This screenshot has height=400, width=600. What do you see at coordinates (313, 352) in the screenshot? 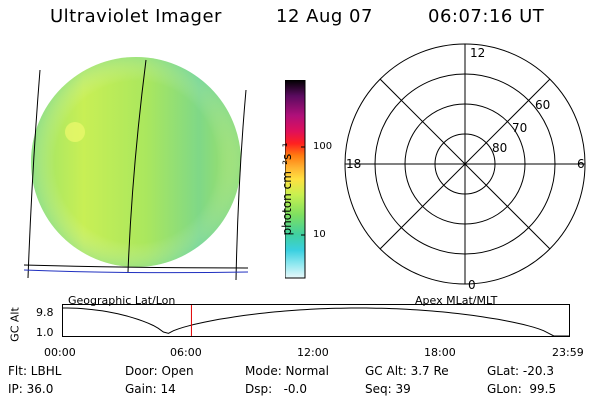
I see `orbit-xtick-2: 12:00` at bounding box center [313, 352].